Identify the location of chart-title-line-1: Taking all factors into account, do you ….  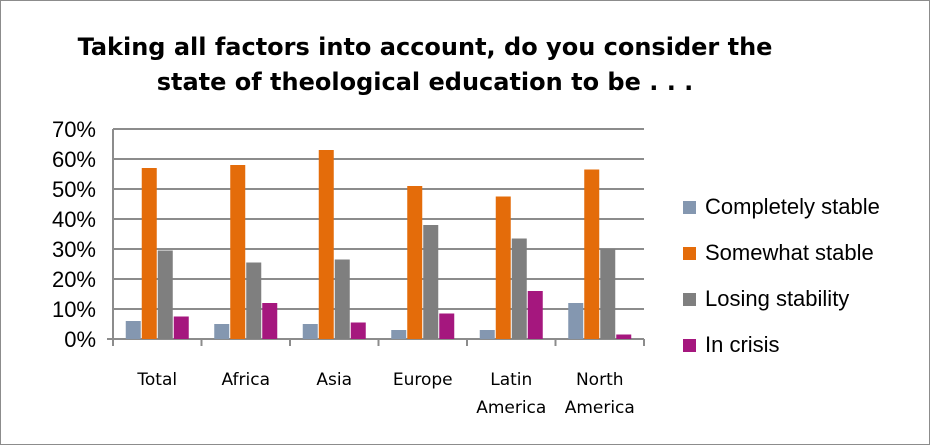
(425, 47).